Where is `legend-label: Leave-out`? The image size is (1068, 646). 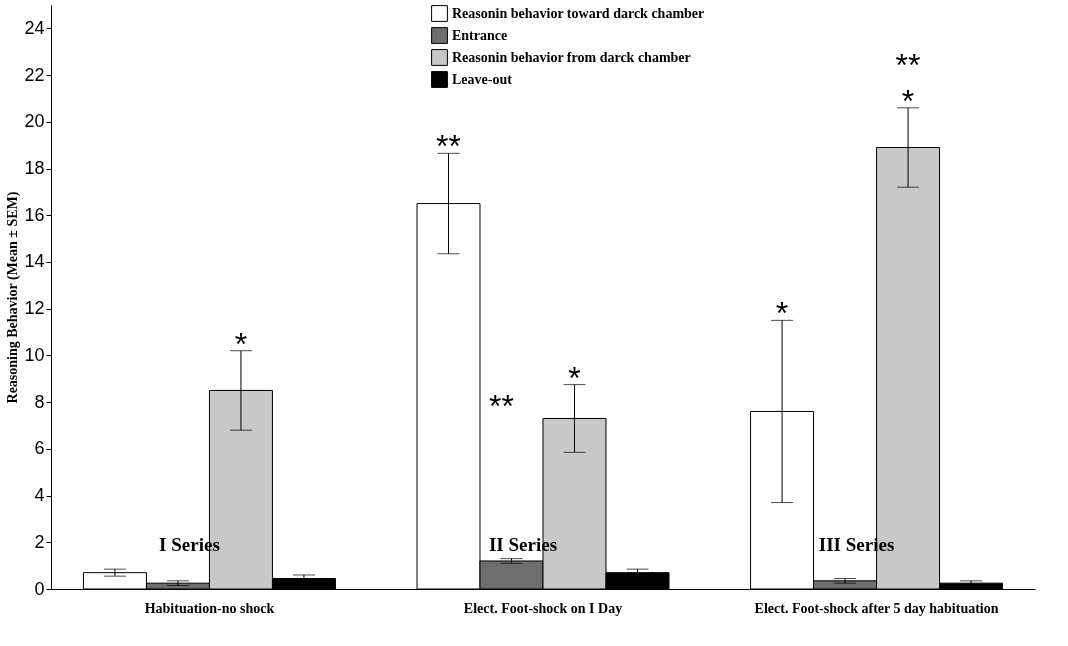
legend-label: Leave-out is located at coordinates (482, 79).